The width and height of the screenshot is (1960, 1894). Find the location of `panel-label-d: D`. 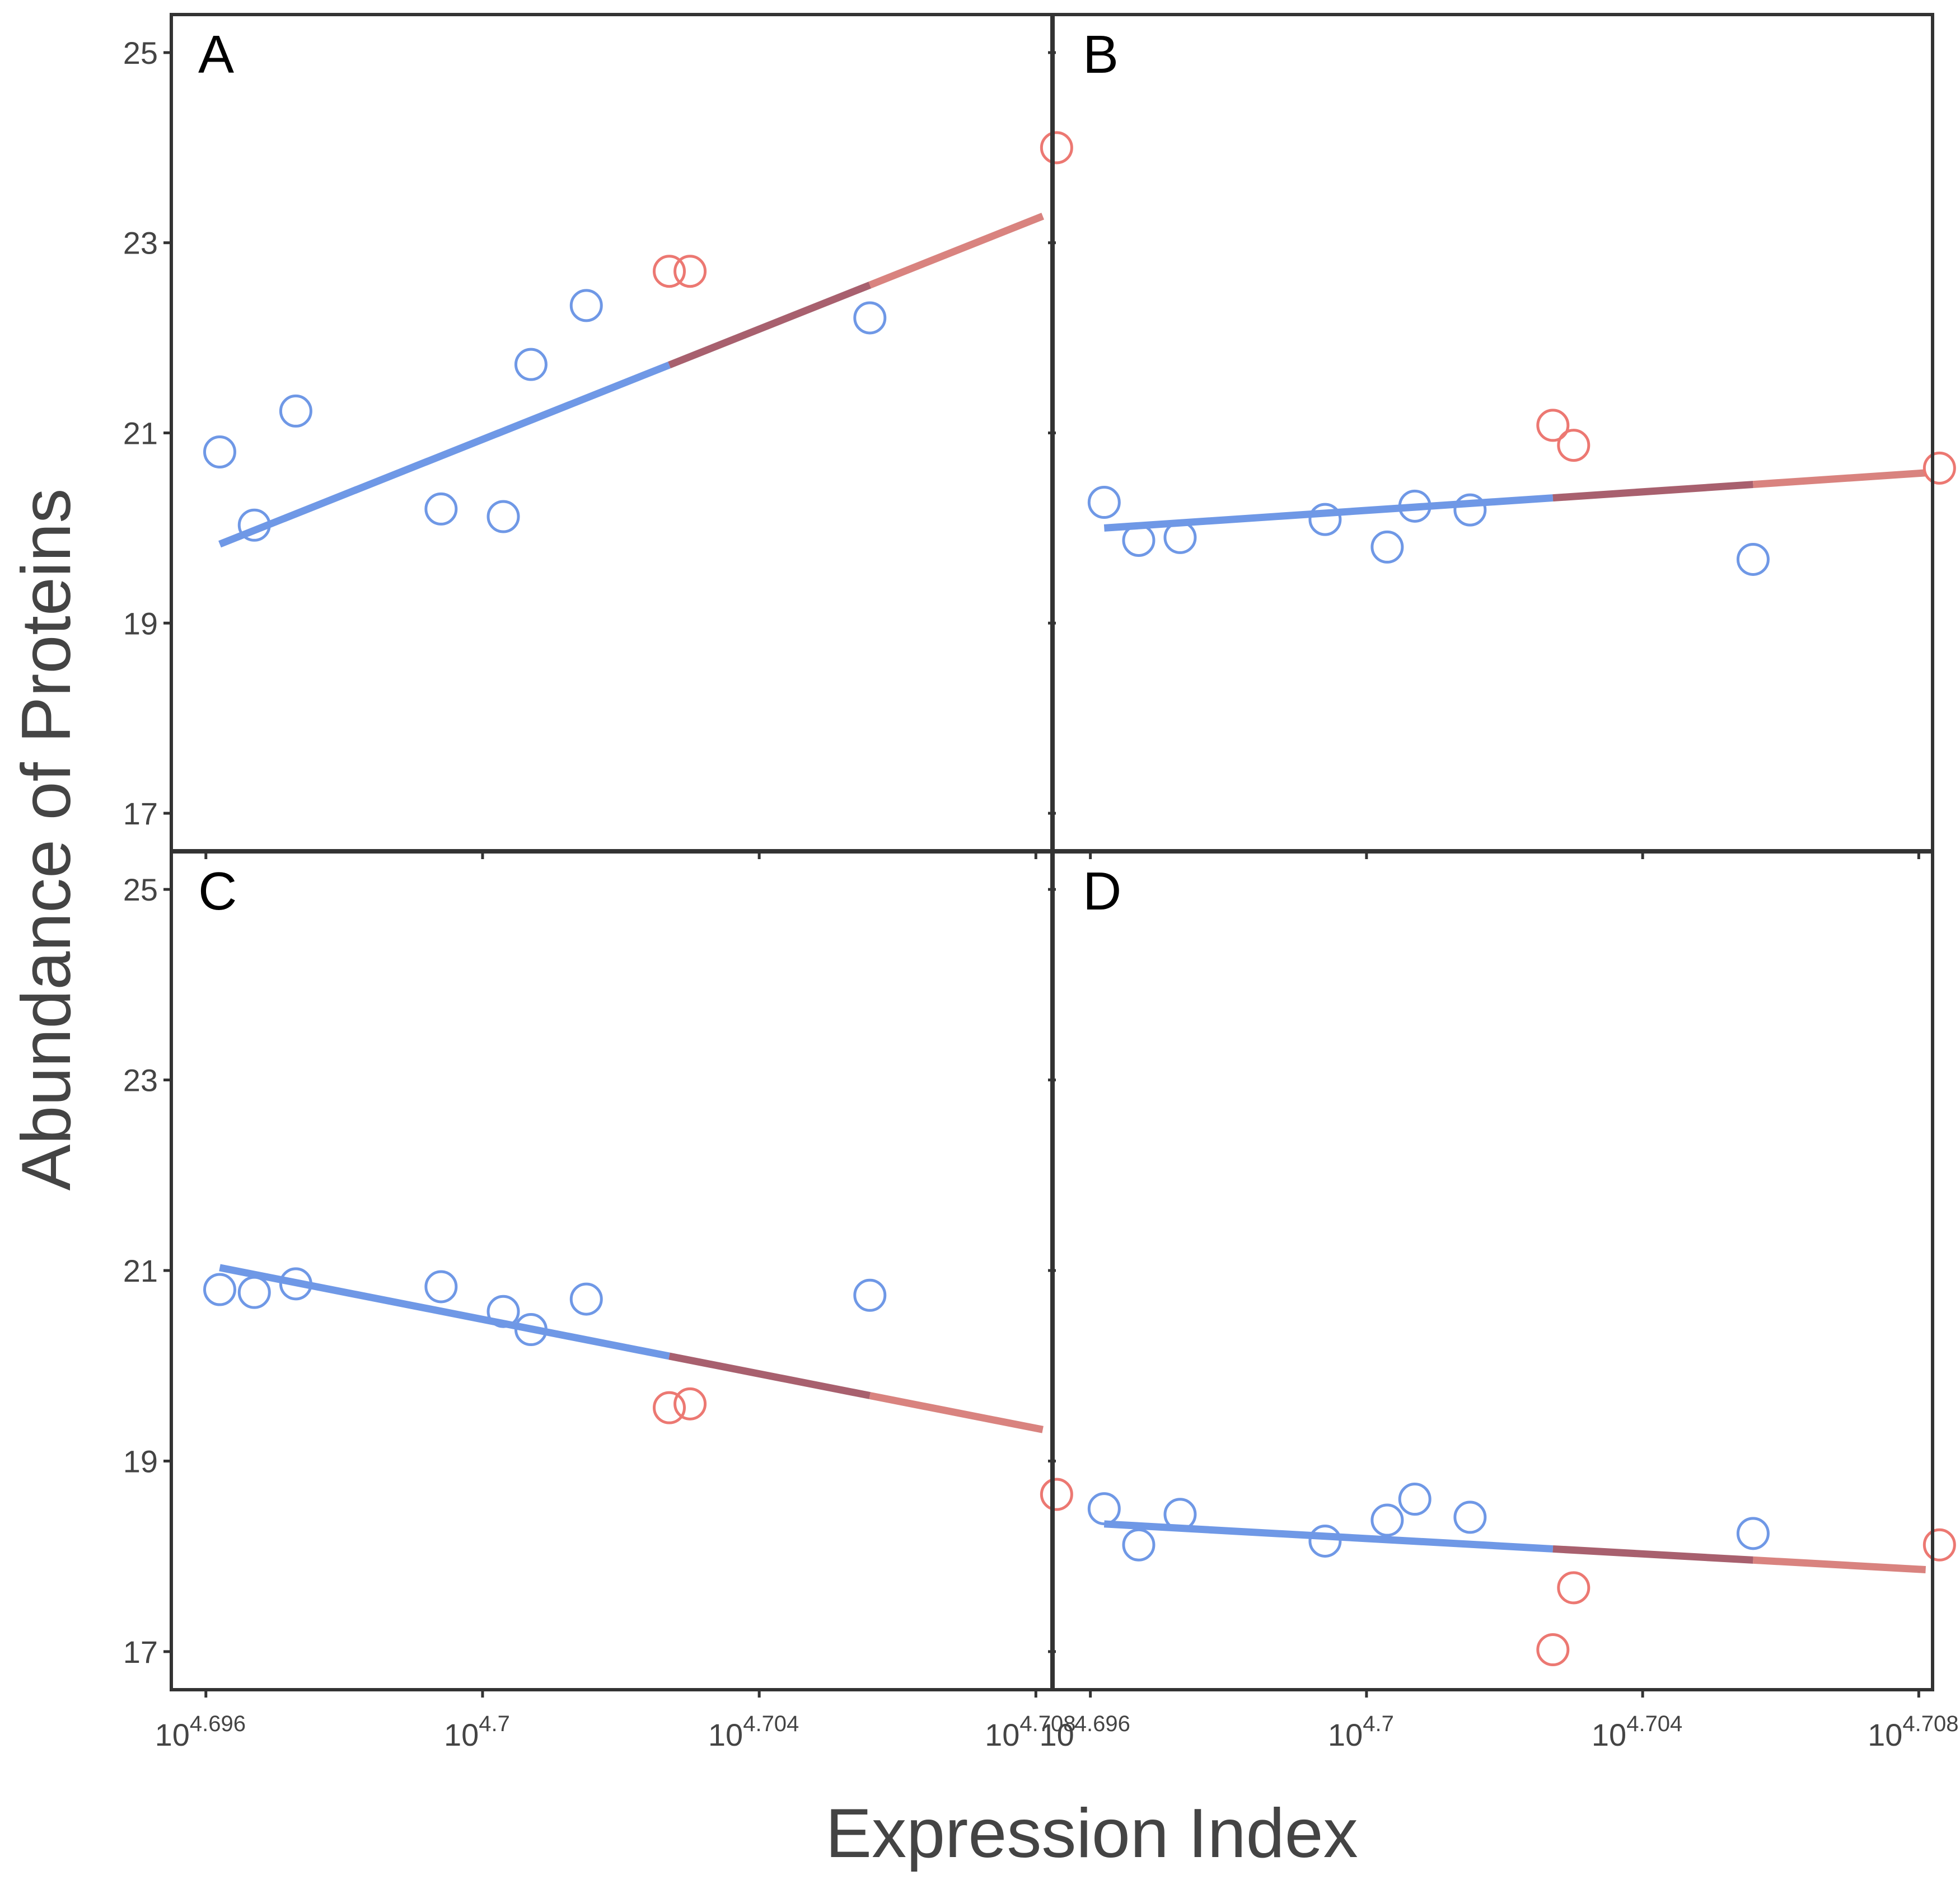

panel-label-d: D is located at coordinates (1102, 891).